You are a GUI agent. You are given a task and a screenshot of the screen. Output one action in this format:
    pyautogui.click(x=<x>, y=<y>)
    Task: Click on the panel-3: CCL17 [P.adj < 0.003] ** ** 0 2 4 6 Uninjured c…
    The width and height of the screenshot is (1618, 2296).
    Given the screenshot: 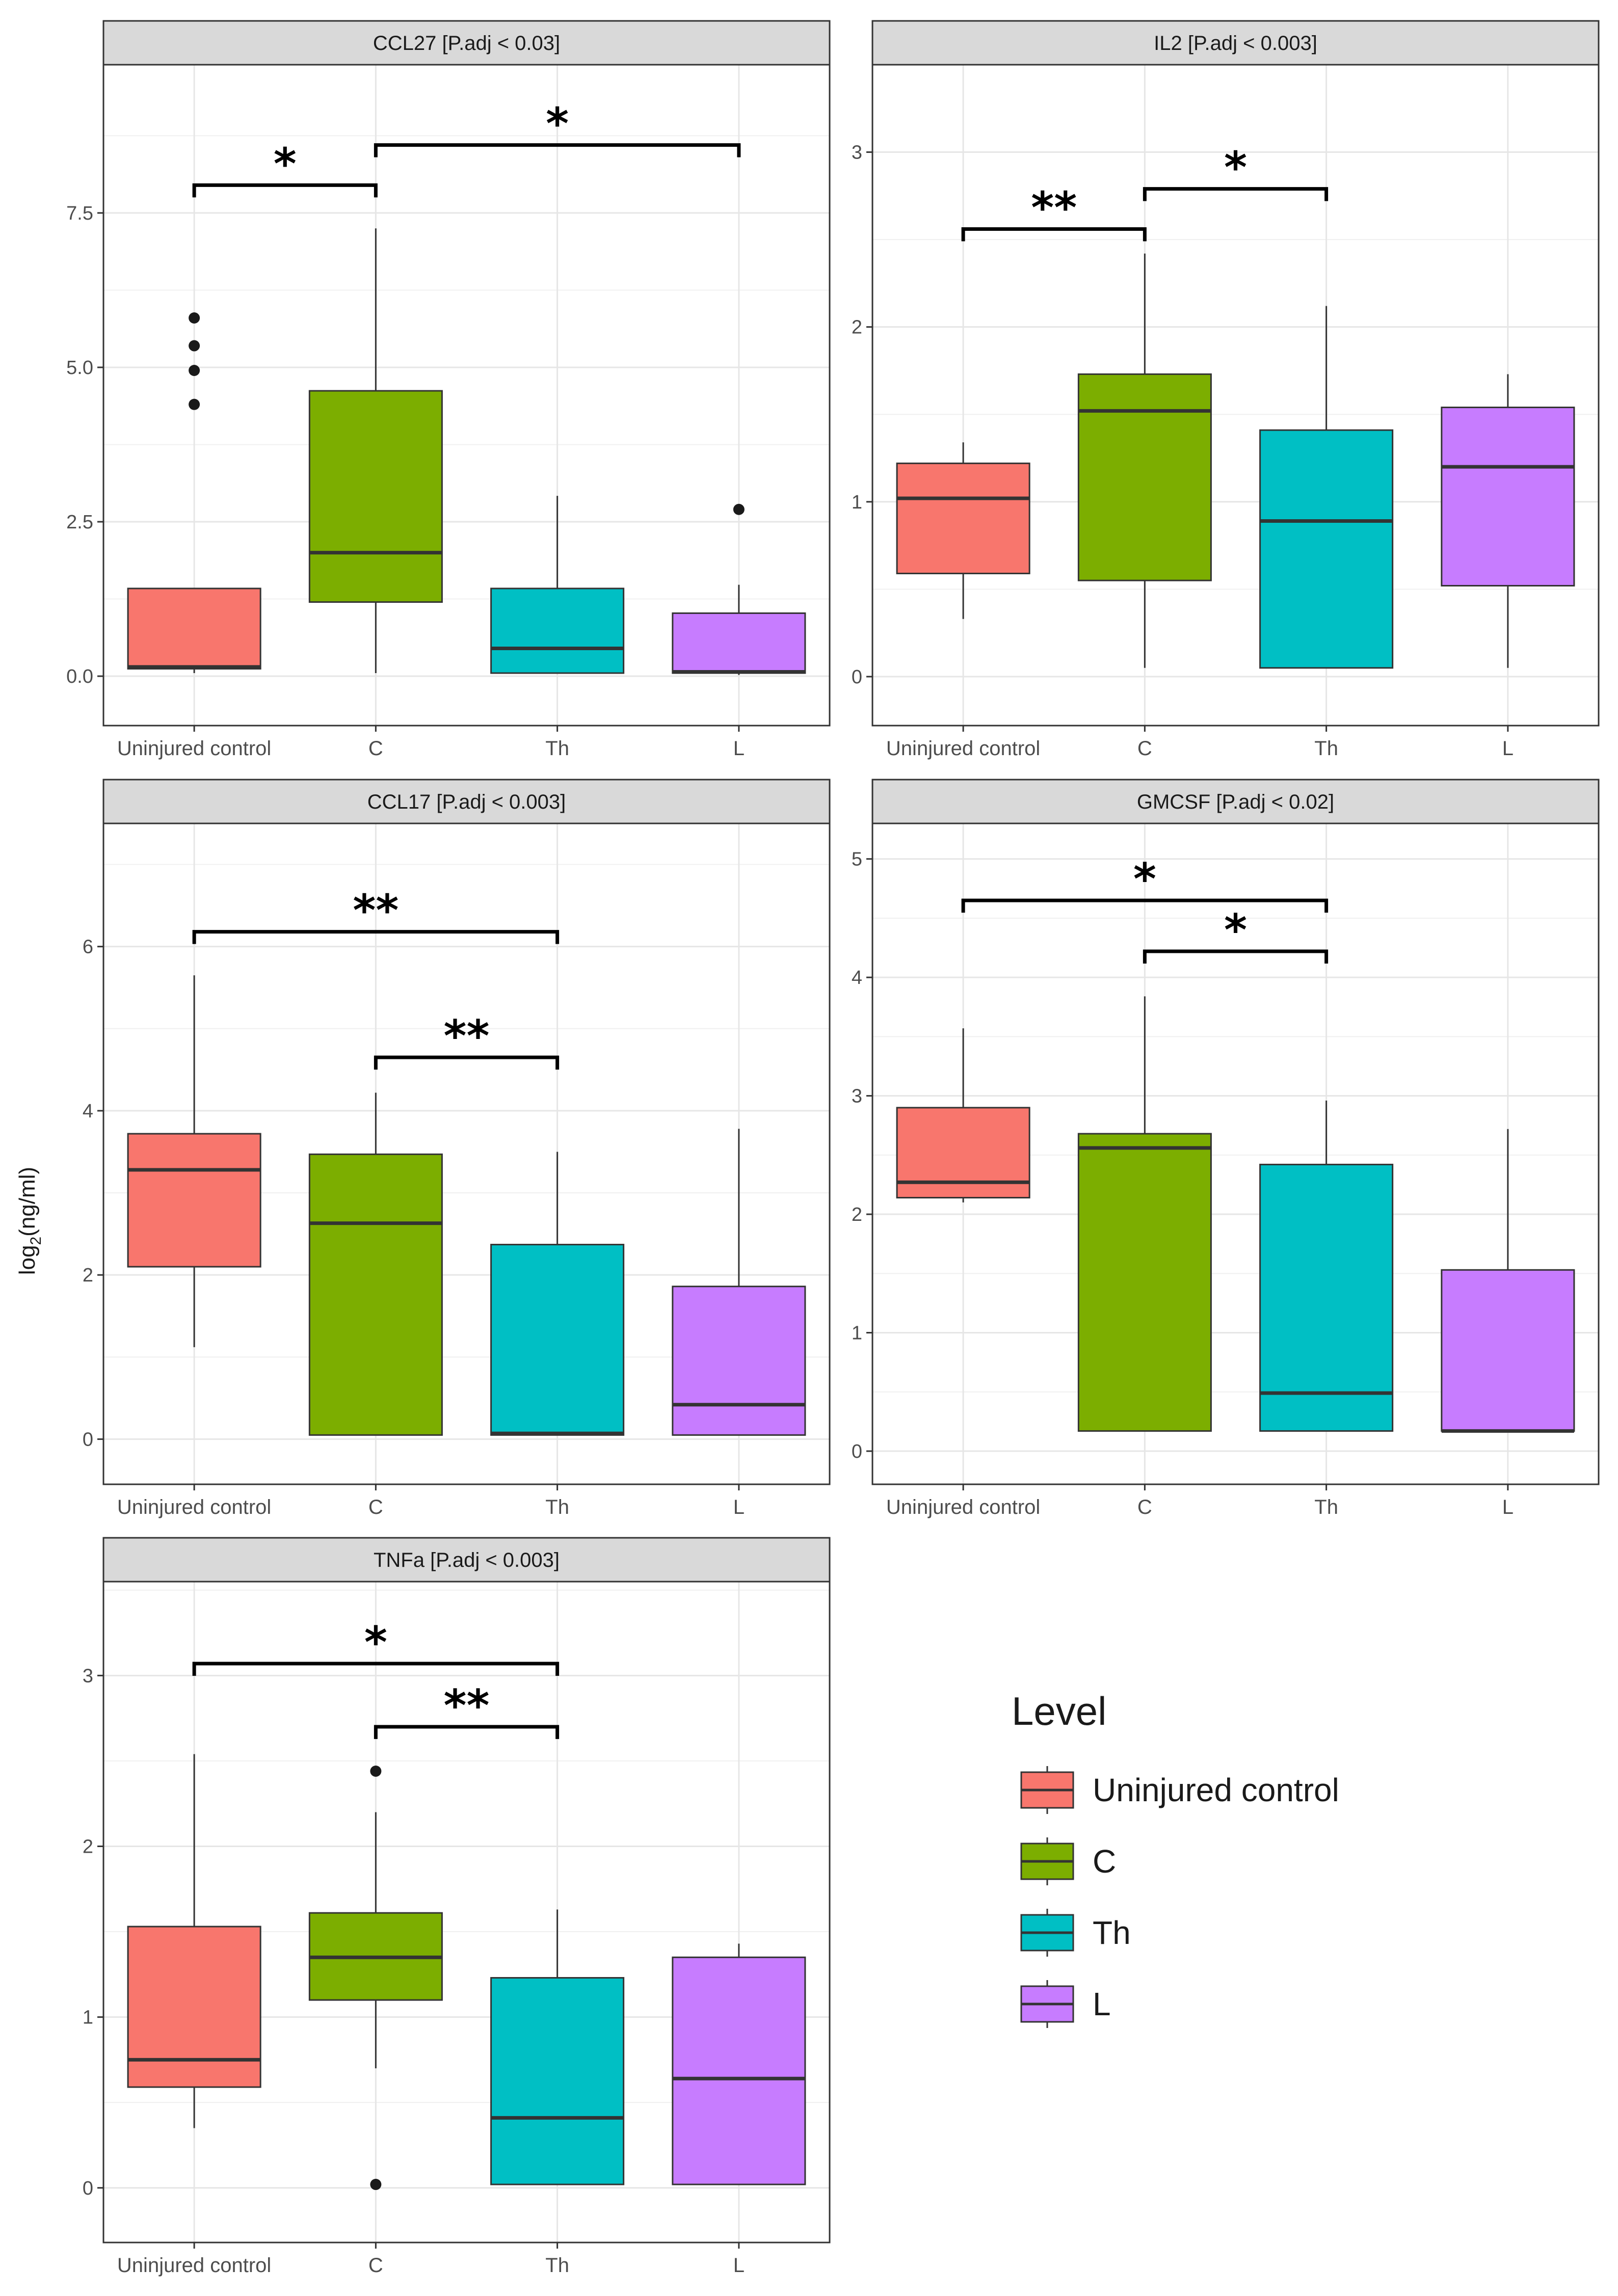 What is the action you would take?
    pyautogui.click(x=457, y=1148)
    